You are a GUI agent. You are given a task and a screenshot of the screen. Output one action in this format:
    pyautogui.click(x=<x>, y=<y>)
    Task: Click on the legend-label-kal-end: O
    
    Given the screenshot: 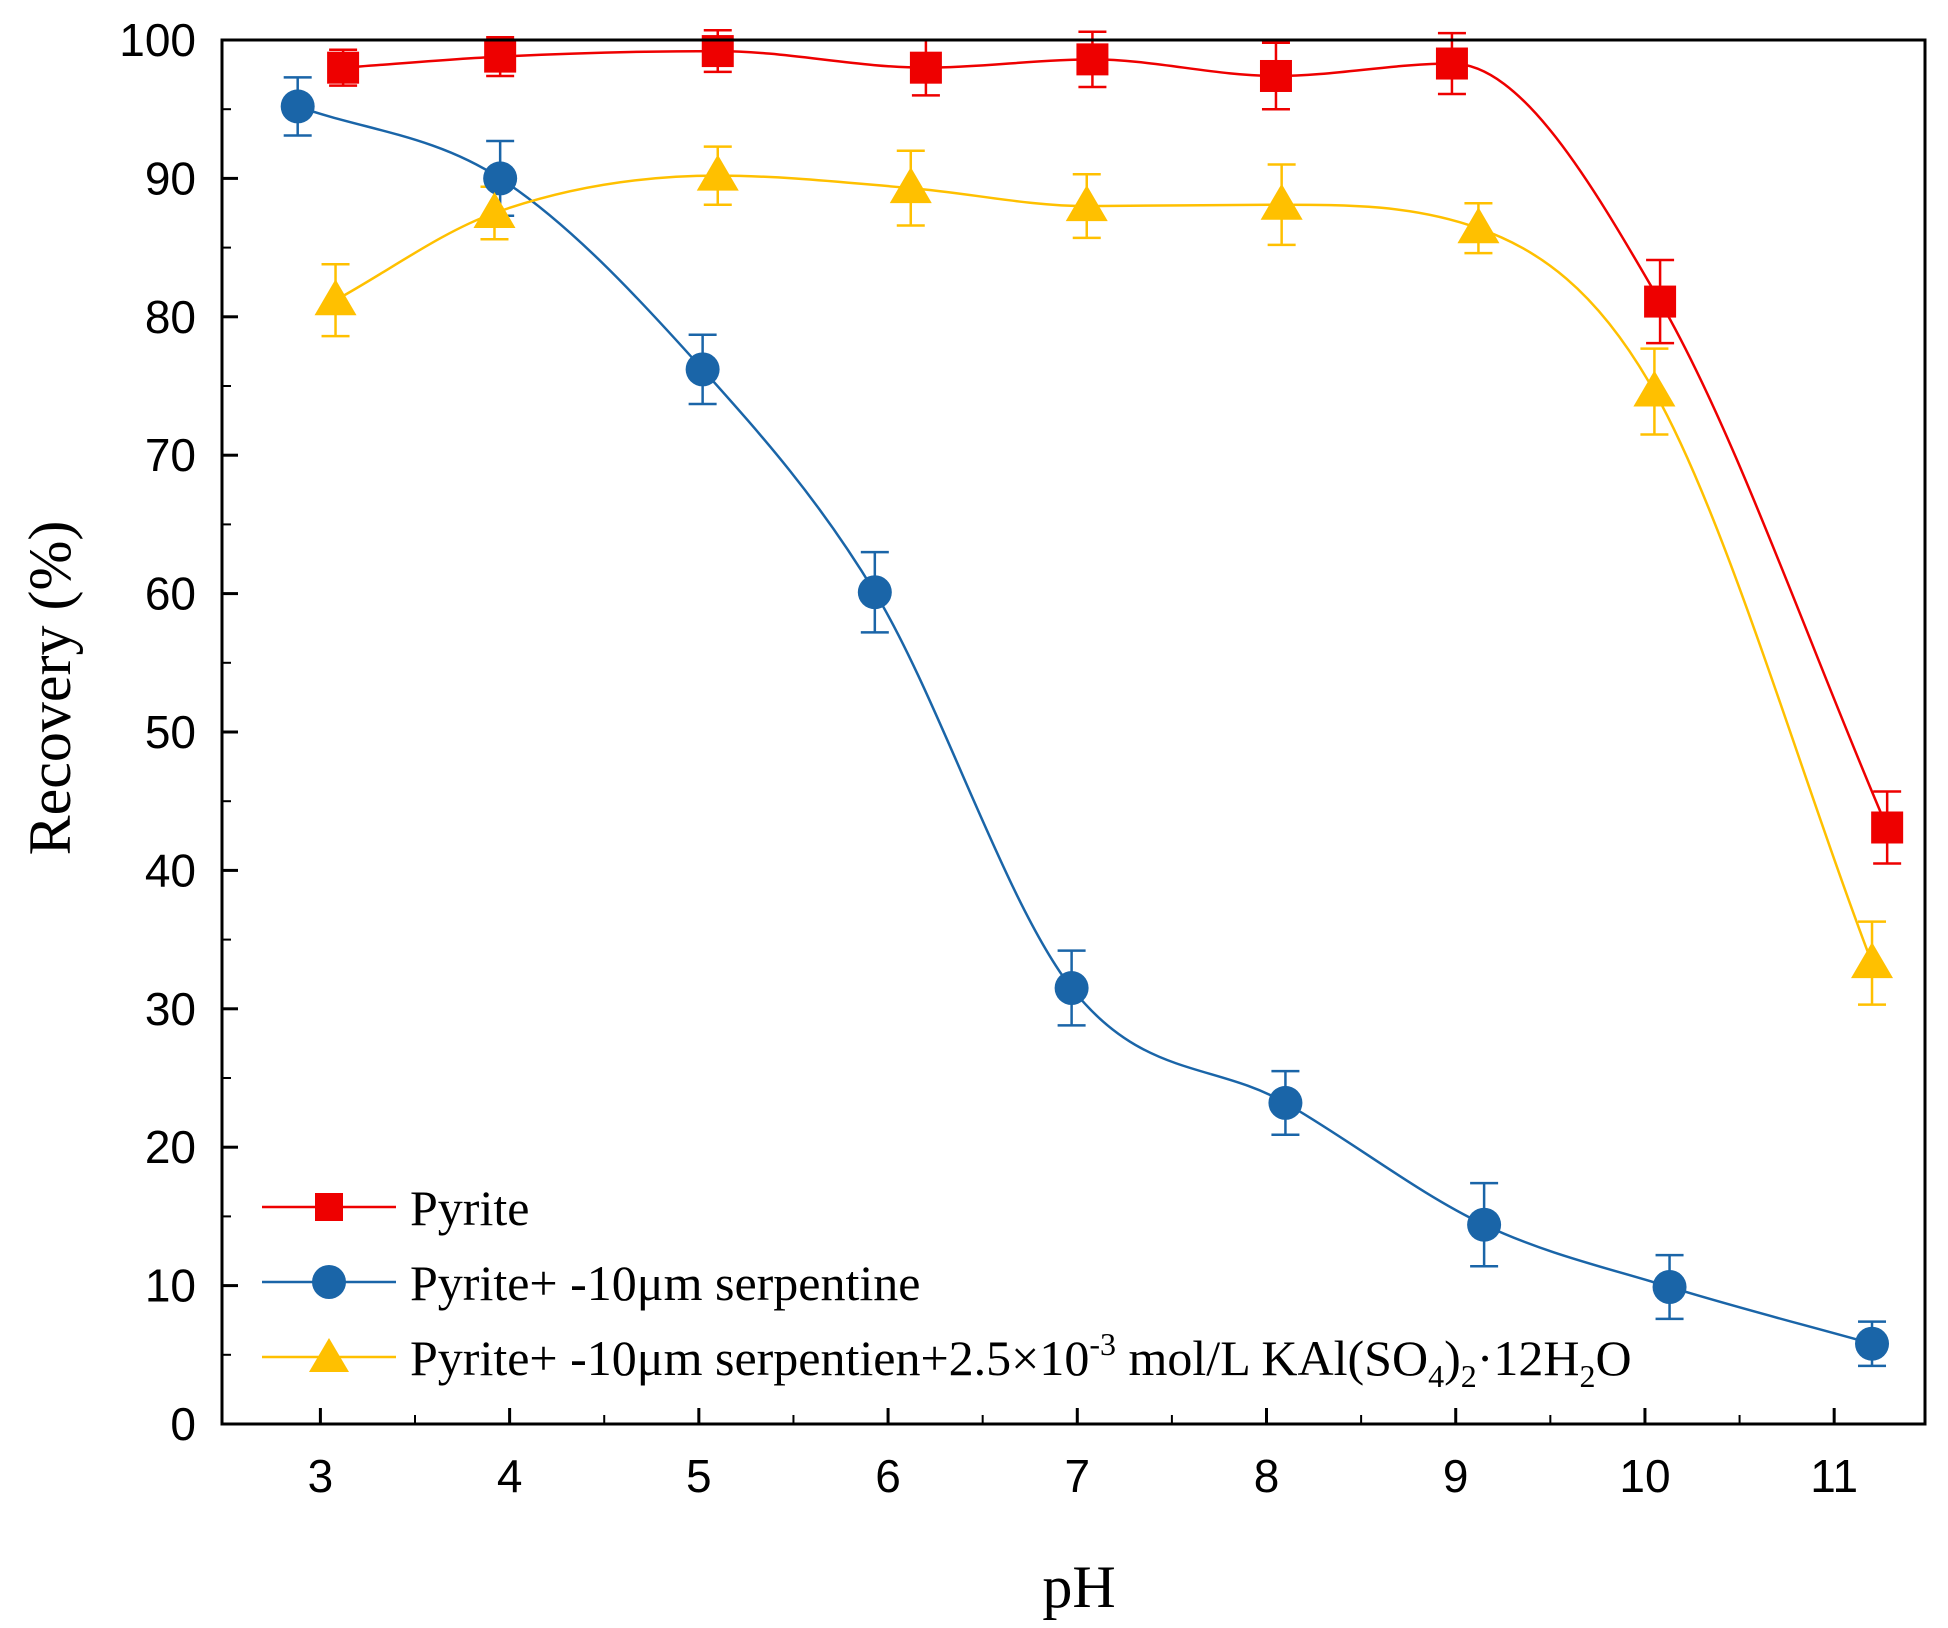 What is the action you would take?
    pyautogui.click(x=1613, y=1358)
    